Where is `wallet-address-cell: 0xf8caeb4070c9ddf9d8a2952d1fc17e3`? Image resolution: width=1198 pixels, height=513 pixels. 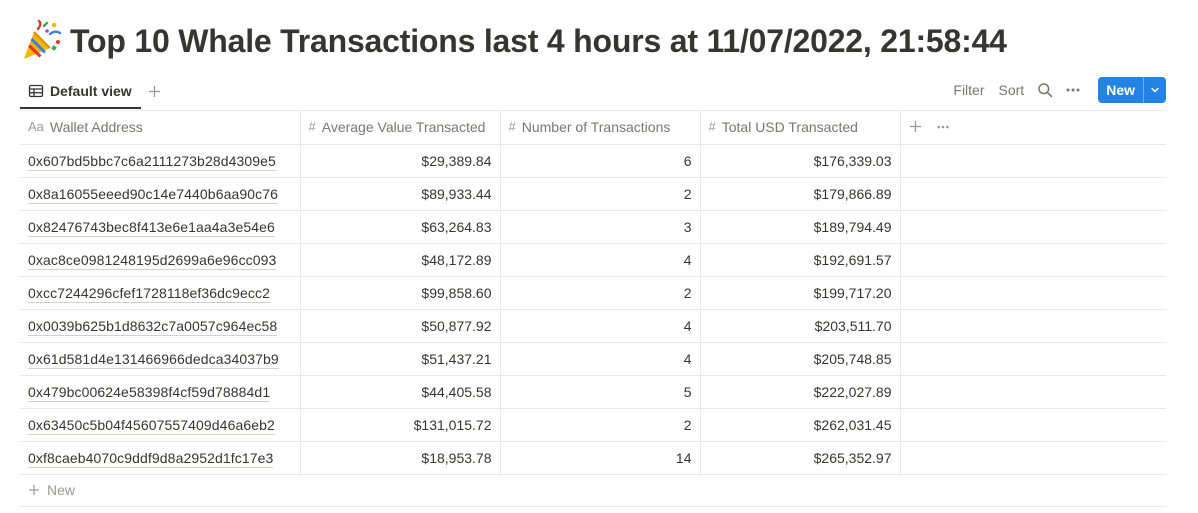
wallet-address-cell: 0xf8caeb4070c9ddf9d8a2952d1fc17e3 is located at coordinates (160, 458).